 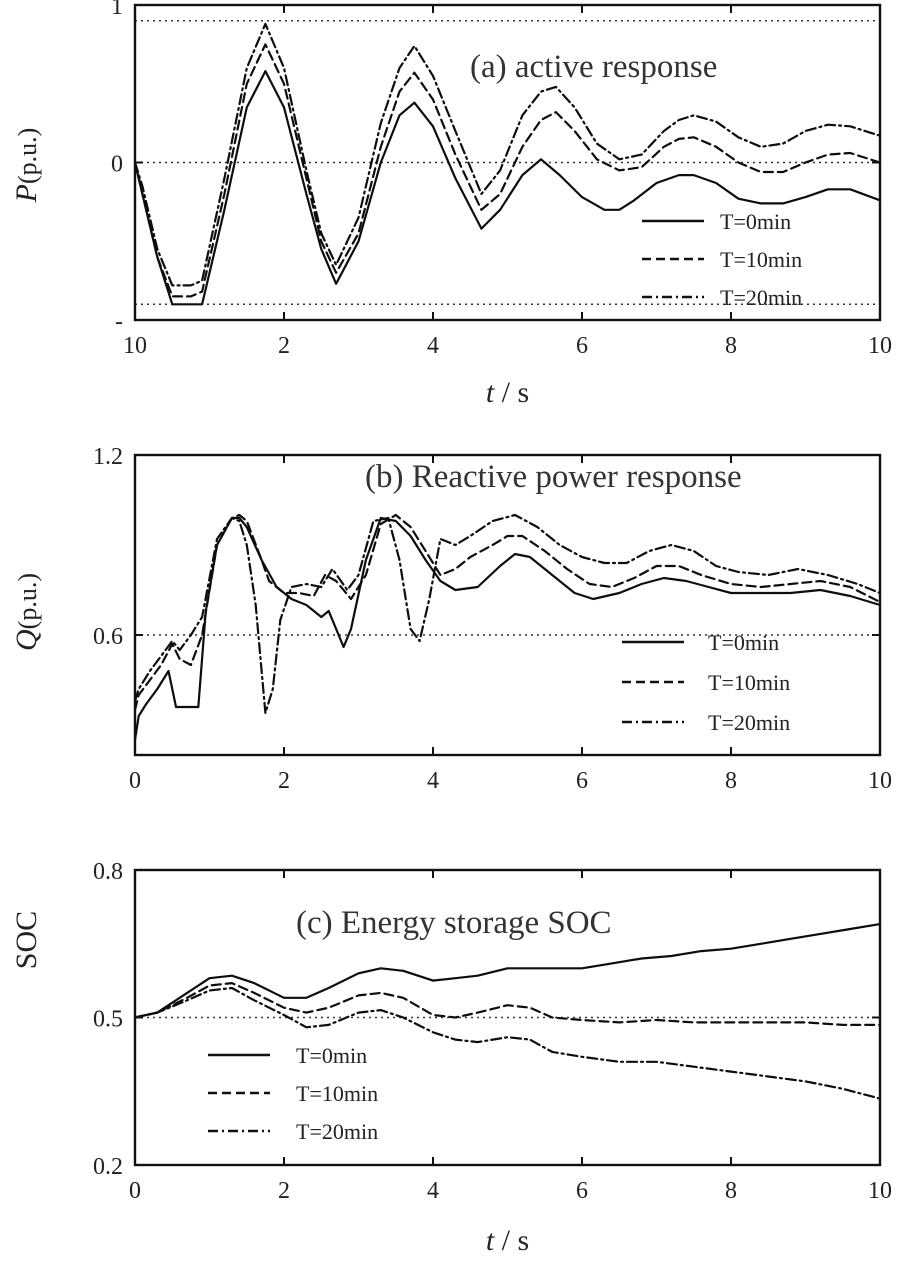 I want to click on y-axis-variable: SOC, so click(x=26, y=940).